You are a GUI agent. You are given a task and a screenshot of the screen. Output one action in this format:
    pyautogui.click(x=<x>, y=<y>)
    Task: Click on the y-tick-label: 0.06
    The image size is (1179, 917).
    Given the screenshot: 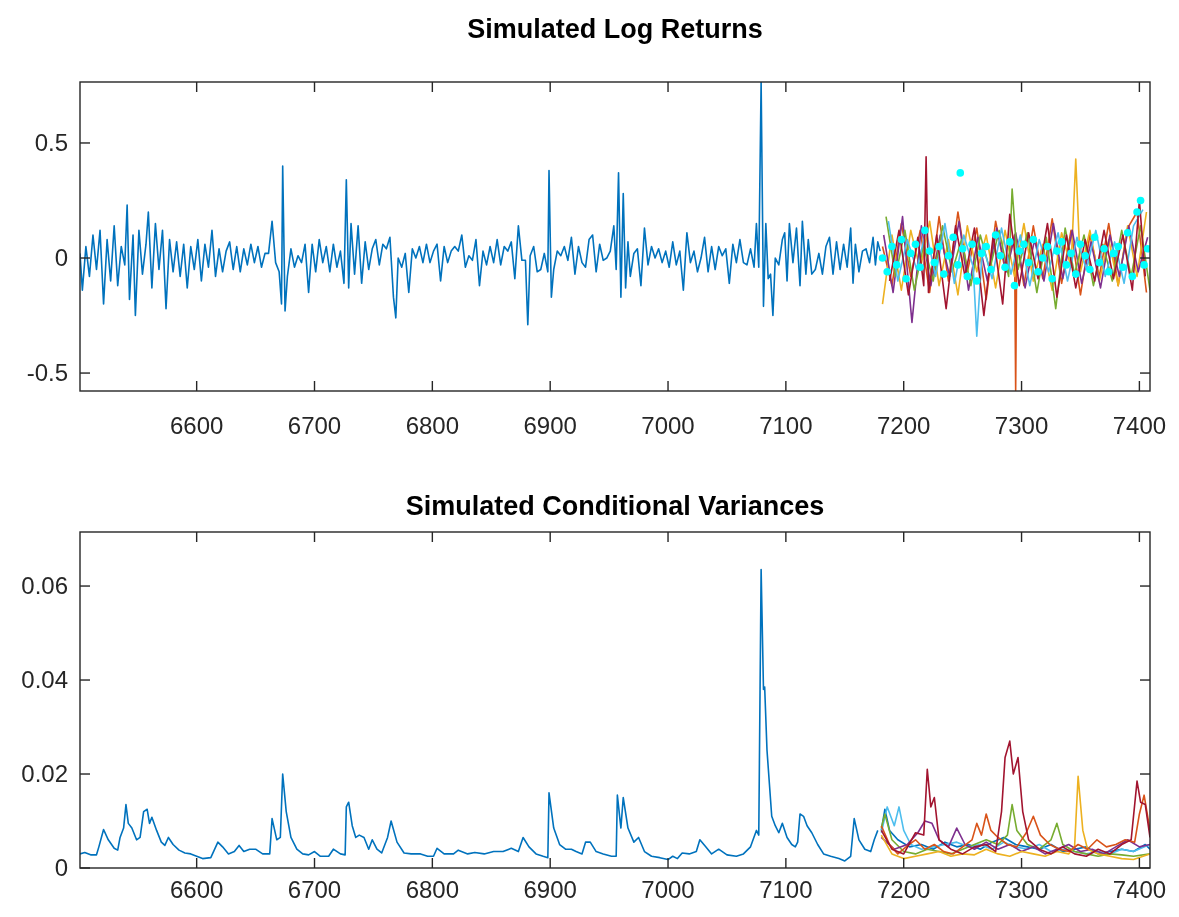 What is the action you would take?
    pyautogui.click(x=44, y=586)
    